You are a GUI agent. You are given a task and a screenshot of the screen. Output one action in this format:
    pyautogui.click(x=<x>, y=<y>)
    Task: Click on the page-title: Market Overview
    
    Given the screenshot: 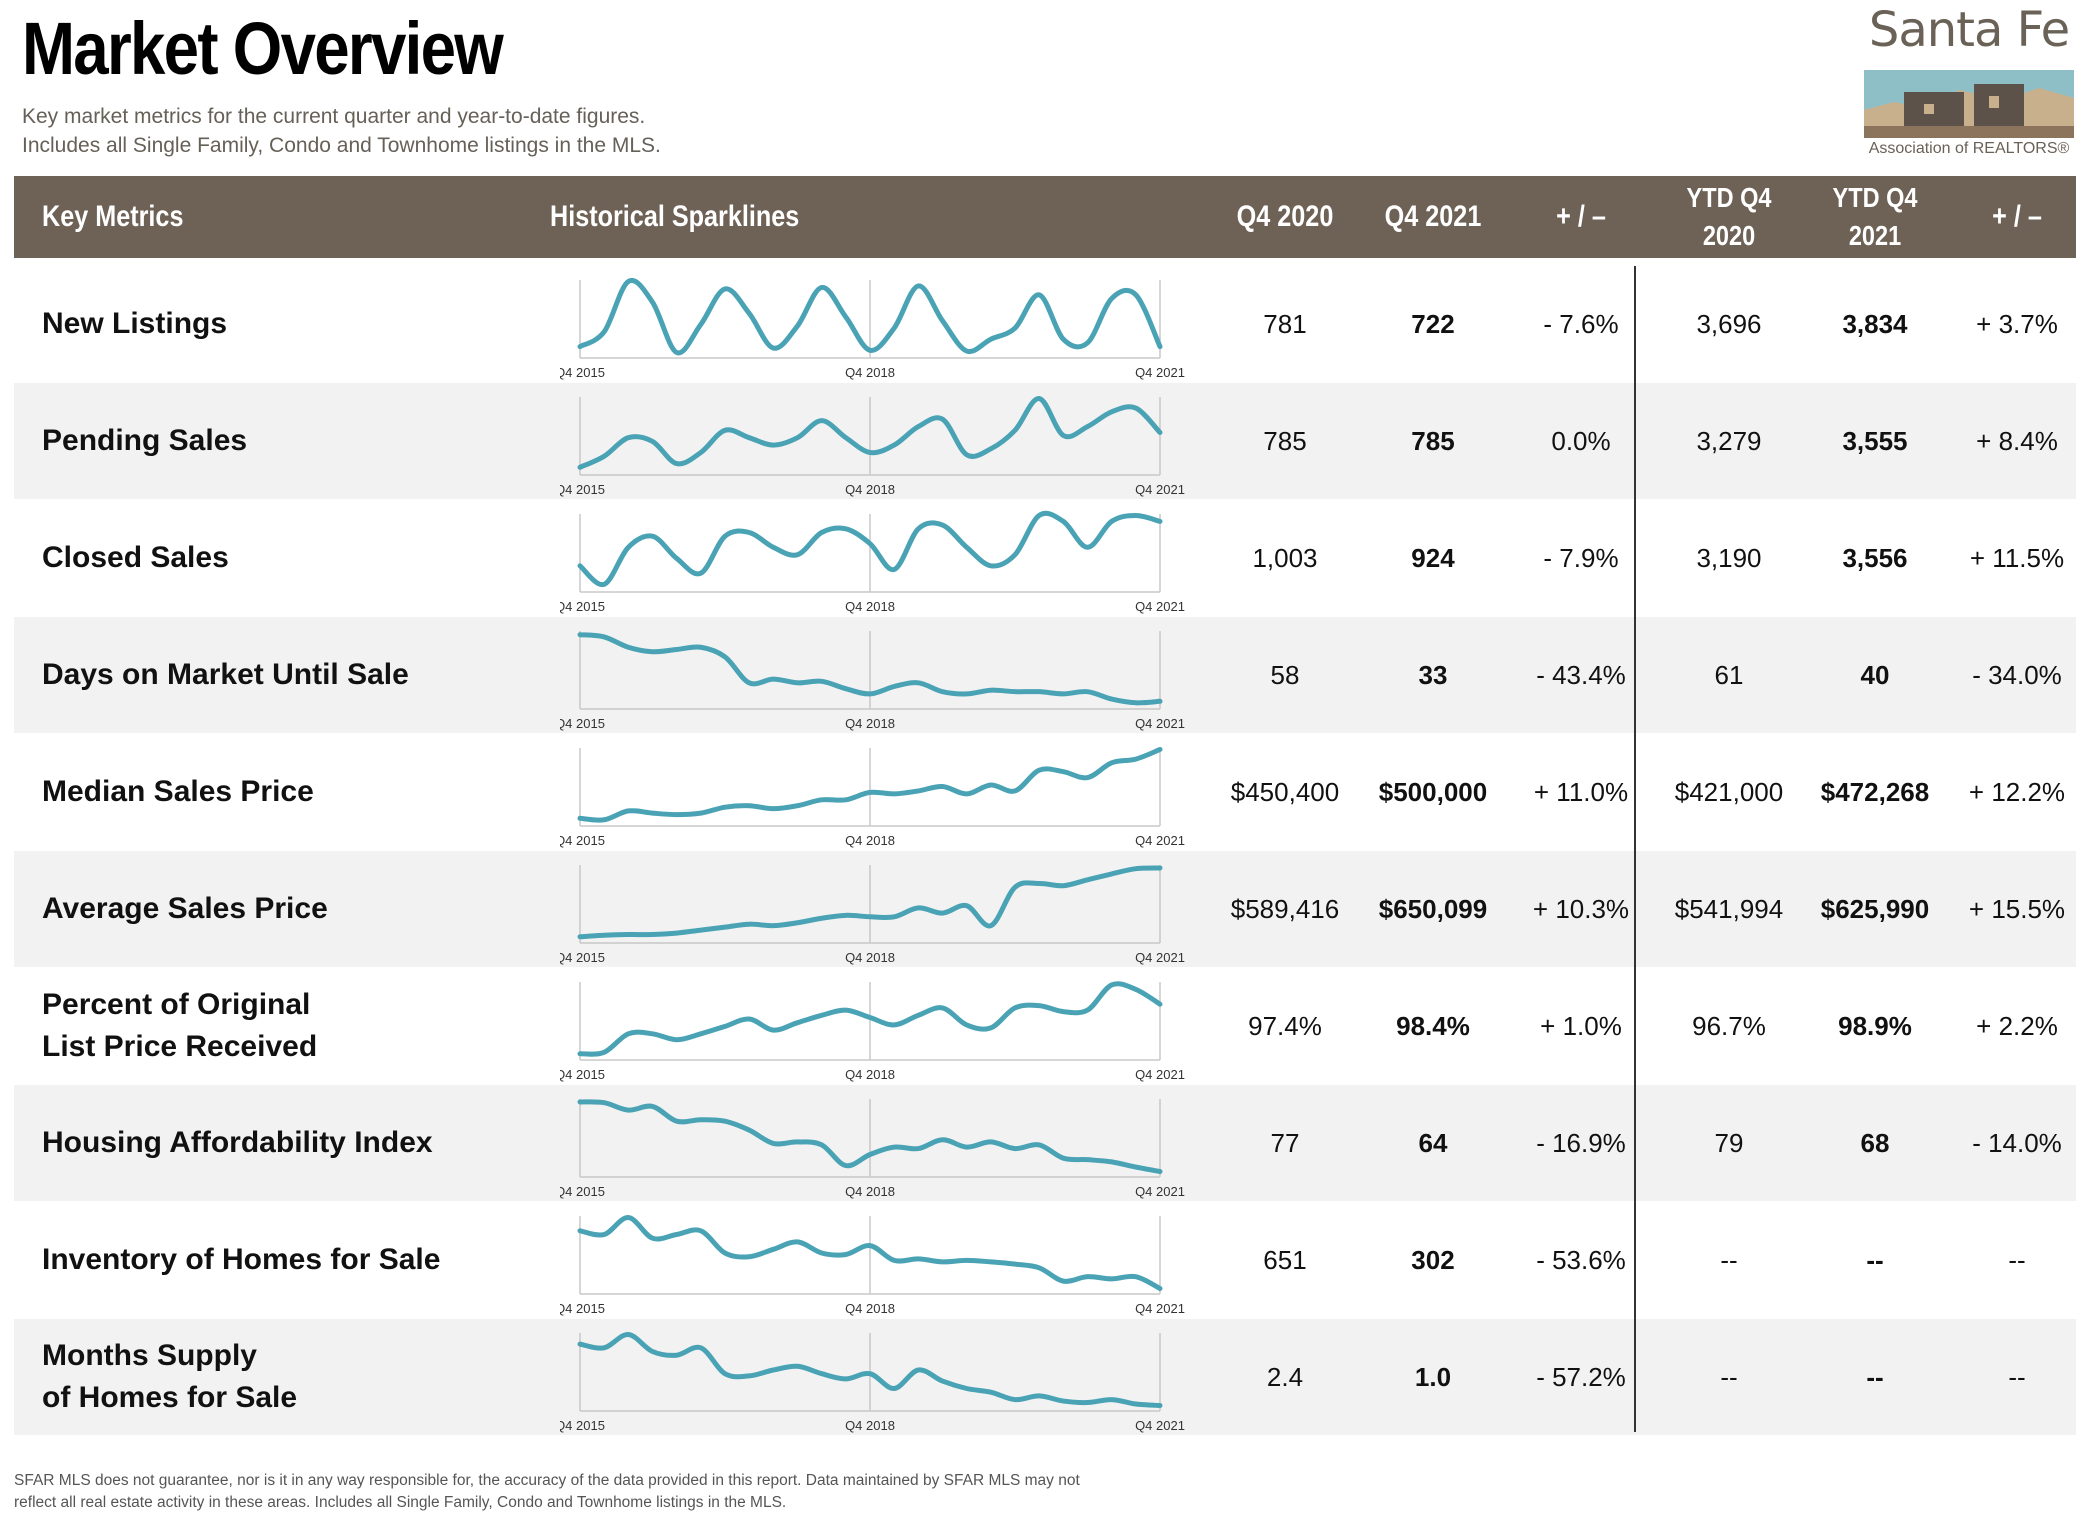 What is the action you would take?
    pyautogui.click(x=263, y=48)
    